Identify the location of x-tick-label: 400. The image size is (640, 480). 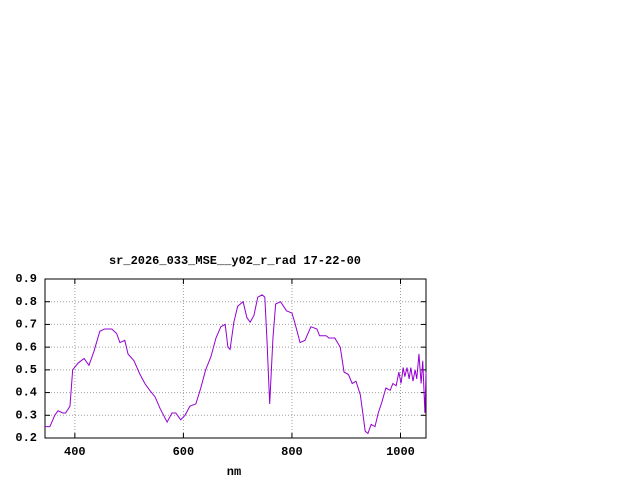
(75, 452).